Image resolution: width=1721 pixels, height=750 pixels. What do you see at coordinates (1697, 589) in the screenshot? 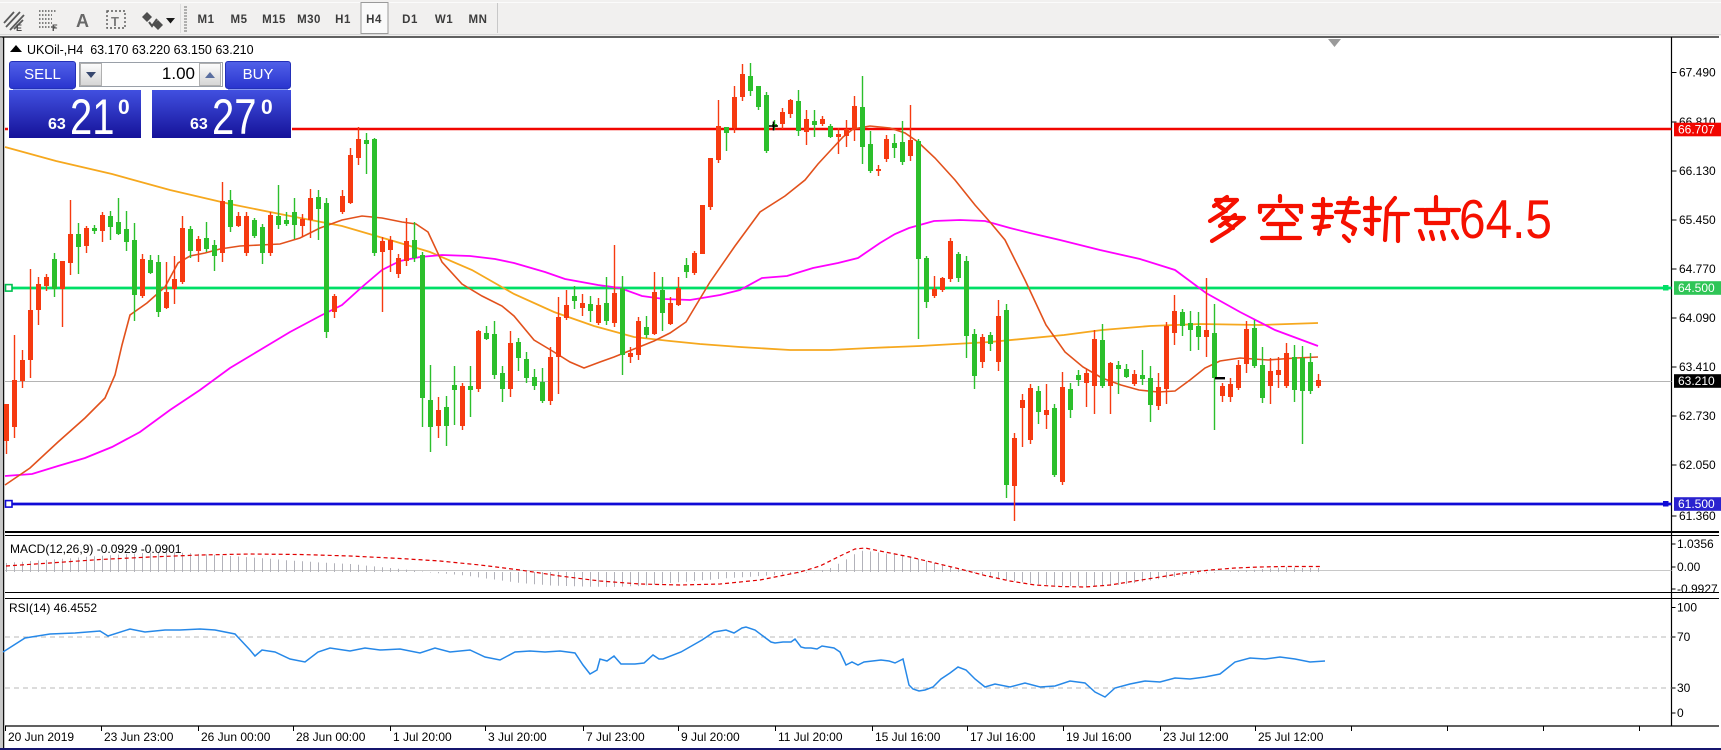
I see `svg-text: -0.9927` at bounding box center [1697, 589].